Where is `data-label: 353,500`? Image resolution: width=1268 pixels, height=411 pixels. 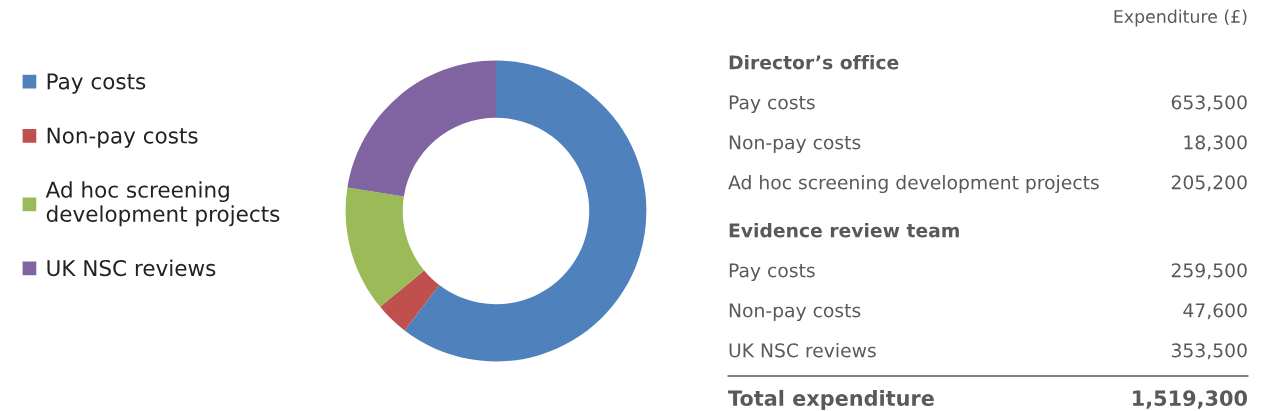 data-label: 353,500 is located at coordinates (1209, 351).